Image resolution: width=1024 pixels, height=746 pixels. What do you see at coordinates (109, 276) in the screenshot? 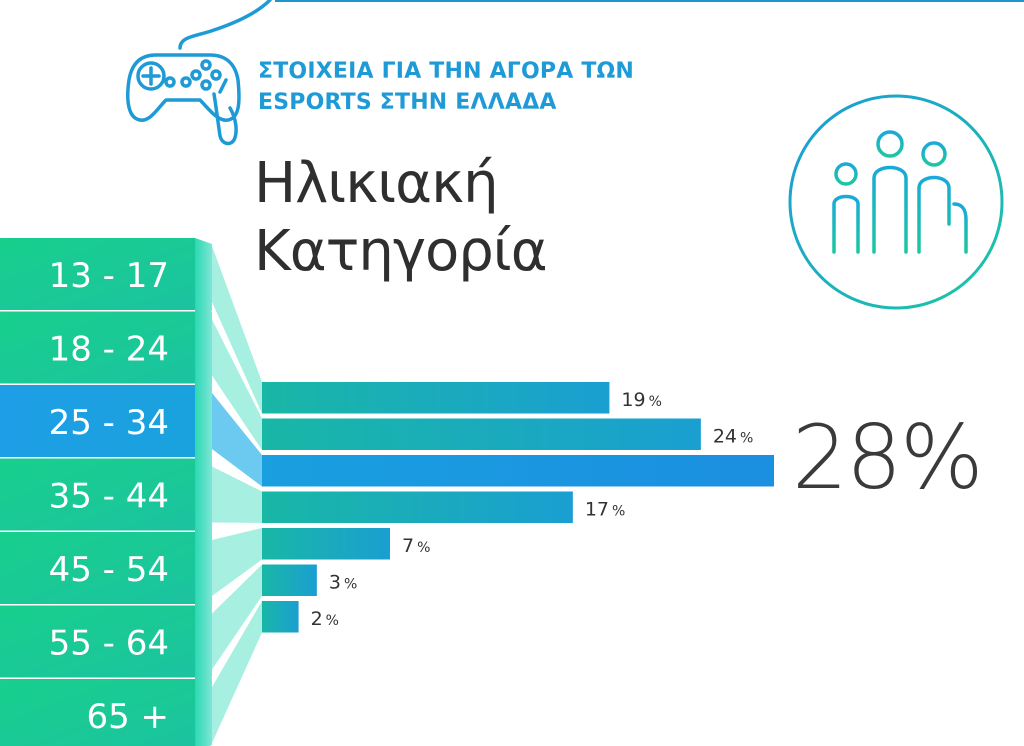
I see `age-category-label: 13 - 17` at bounding box center [109, 276].